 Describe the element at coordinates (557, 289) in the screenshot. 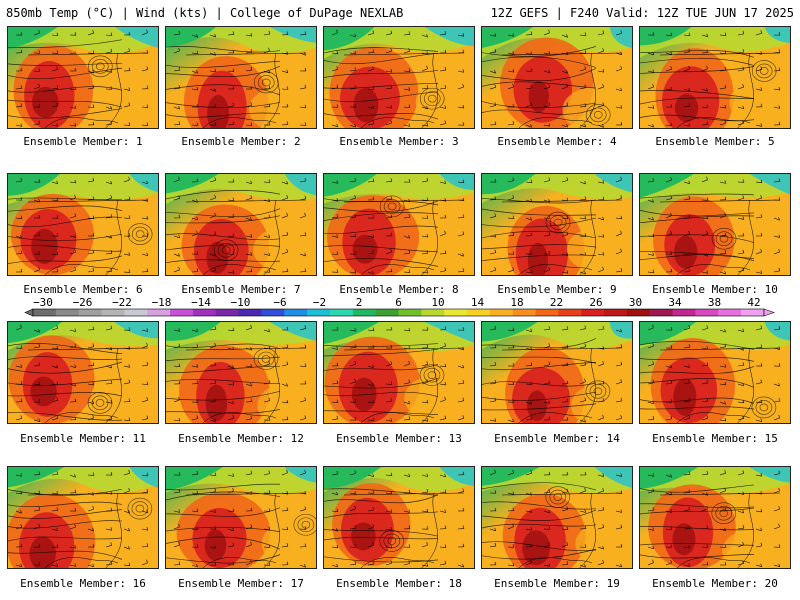

I see `ensemble-member-label: Ensemble Member: 9` at that location.